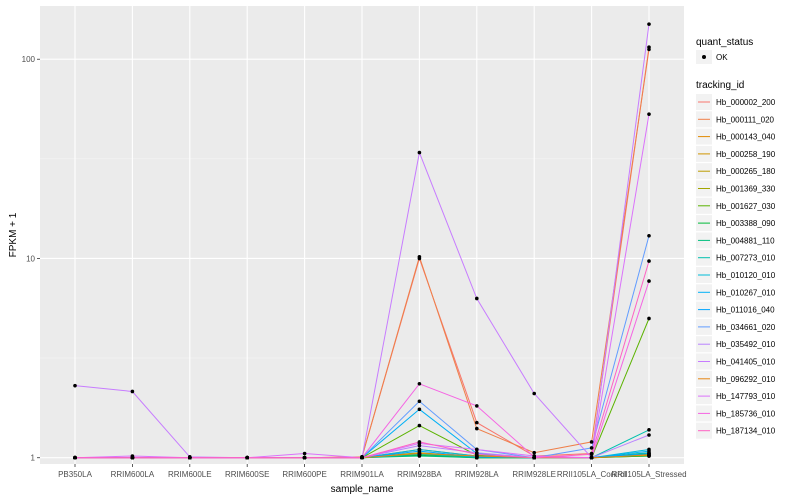  I want to click on legend-label: Hb_007273_010, so click(746, 258).